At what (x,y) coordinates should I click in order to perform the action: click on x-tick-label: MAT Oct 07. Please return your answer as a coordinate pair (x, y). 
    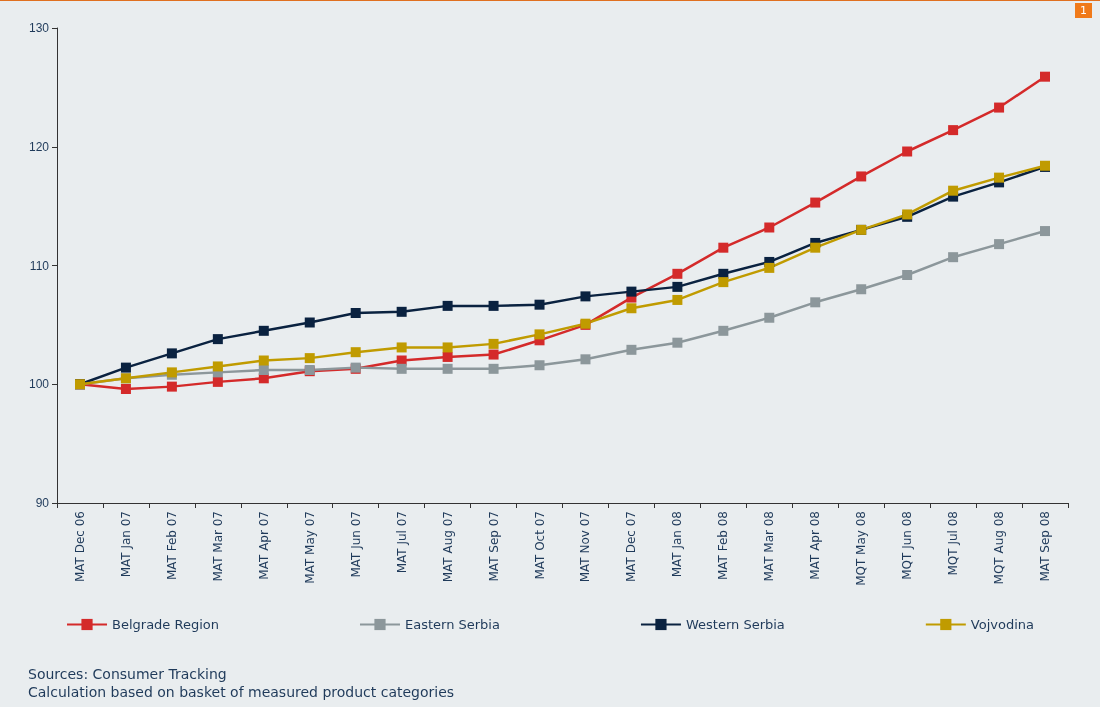
    Looking at the image, I should click on (539, 545).